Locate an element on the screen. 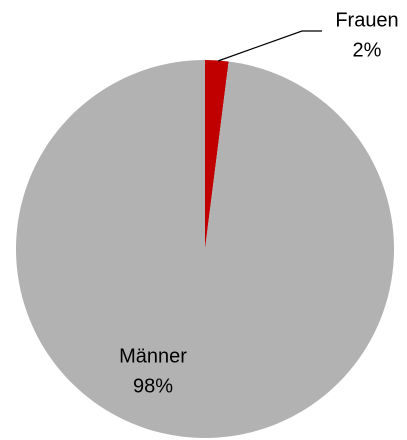 This screenshot has height=440, width=407. slice-label: Frauen is located at coordinates (366, 20).